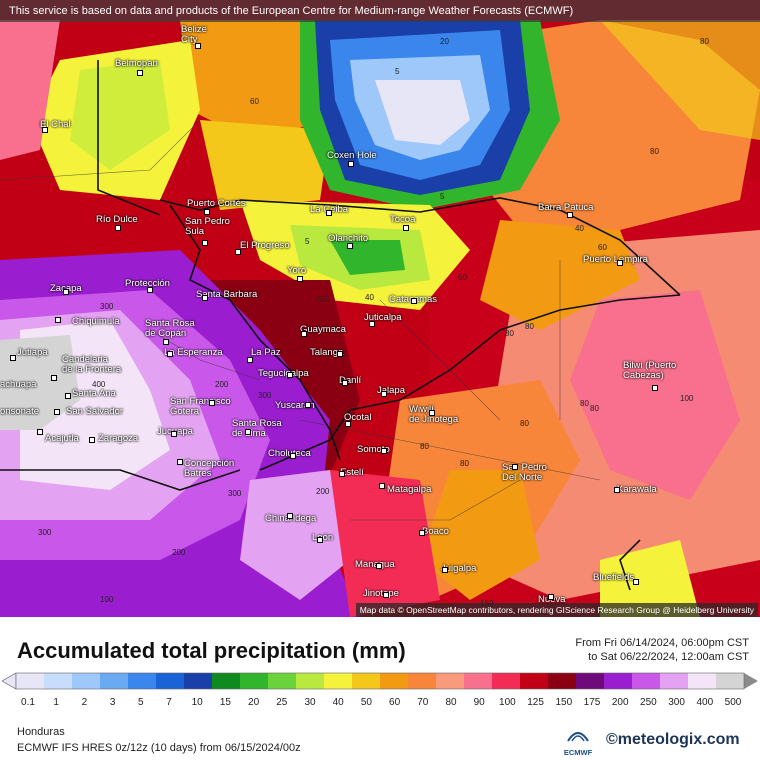 This screenshot has width=760, height=760. What do you see at coordinates (507, 702) in the screenshot?
I see `colorbar-tick-label: 100` at bounding box center [507, 702].